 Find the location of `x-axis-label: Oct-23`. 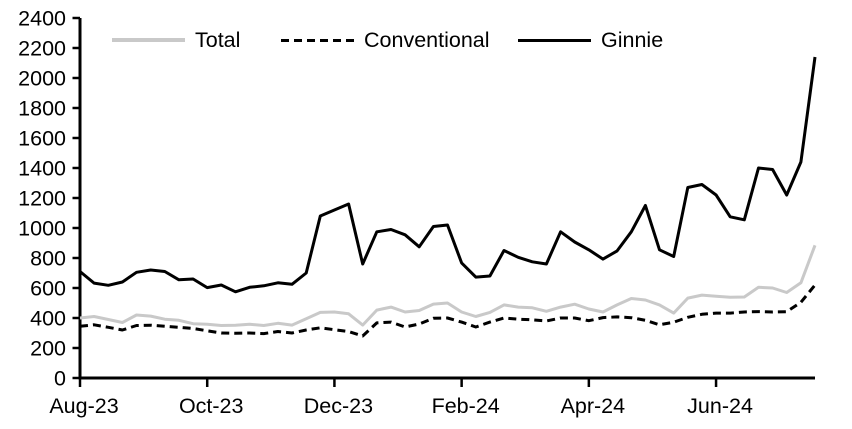

x-axis-label: Oct-23 is located at coordinates (211, 406).